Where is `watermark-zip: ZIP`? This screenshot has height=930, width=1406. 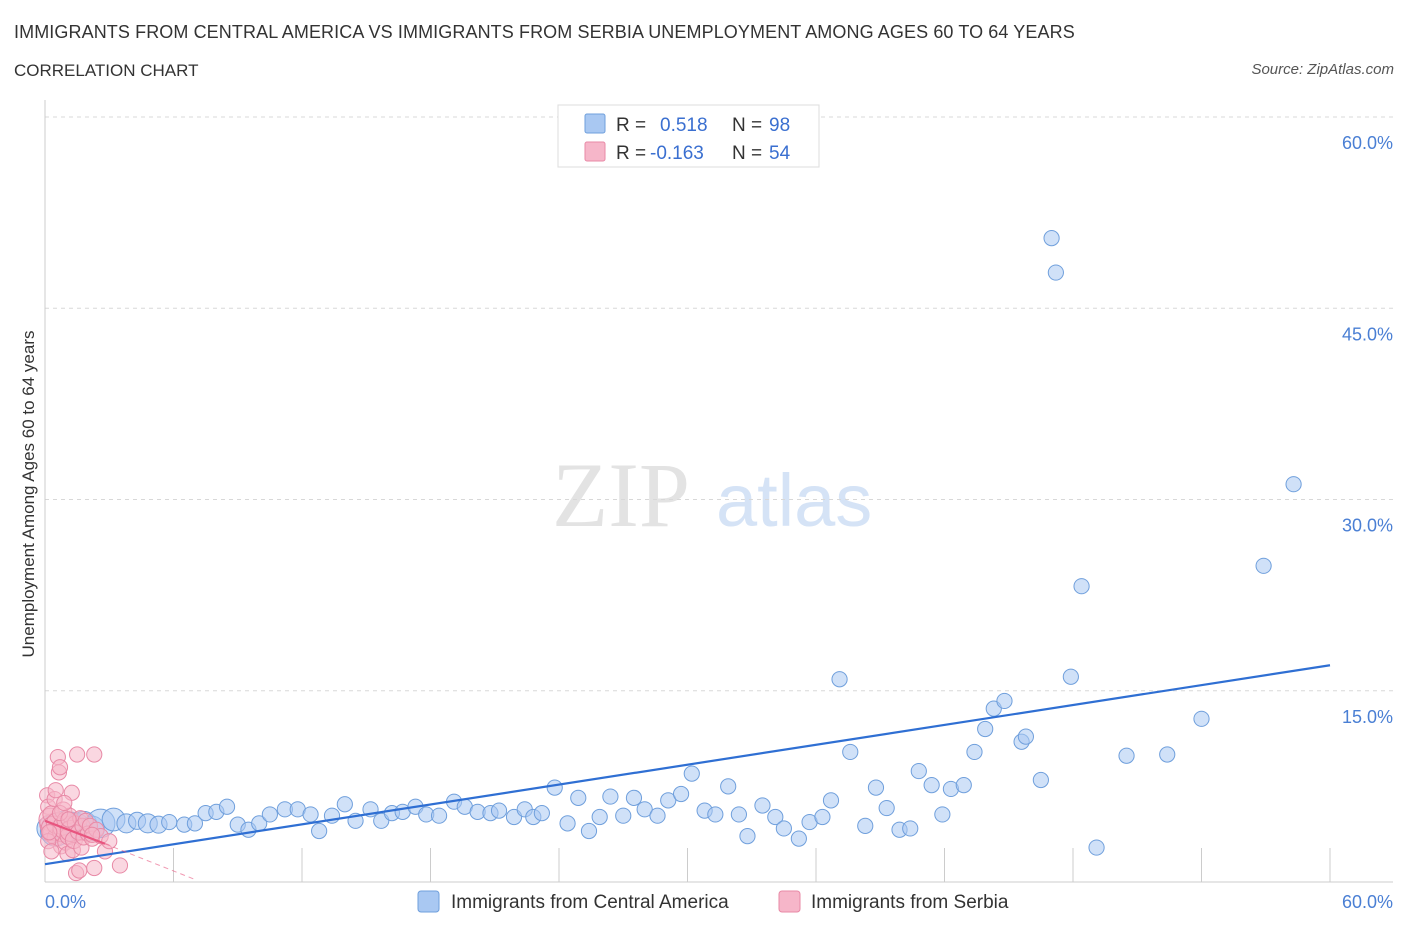 watermark-zip: ZIP is located at coordinates (621, 495).